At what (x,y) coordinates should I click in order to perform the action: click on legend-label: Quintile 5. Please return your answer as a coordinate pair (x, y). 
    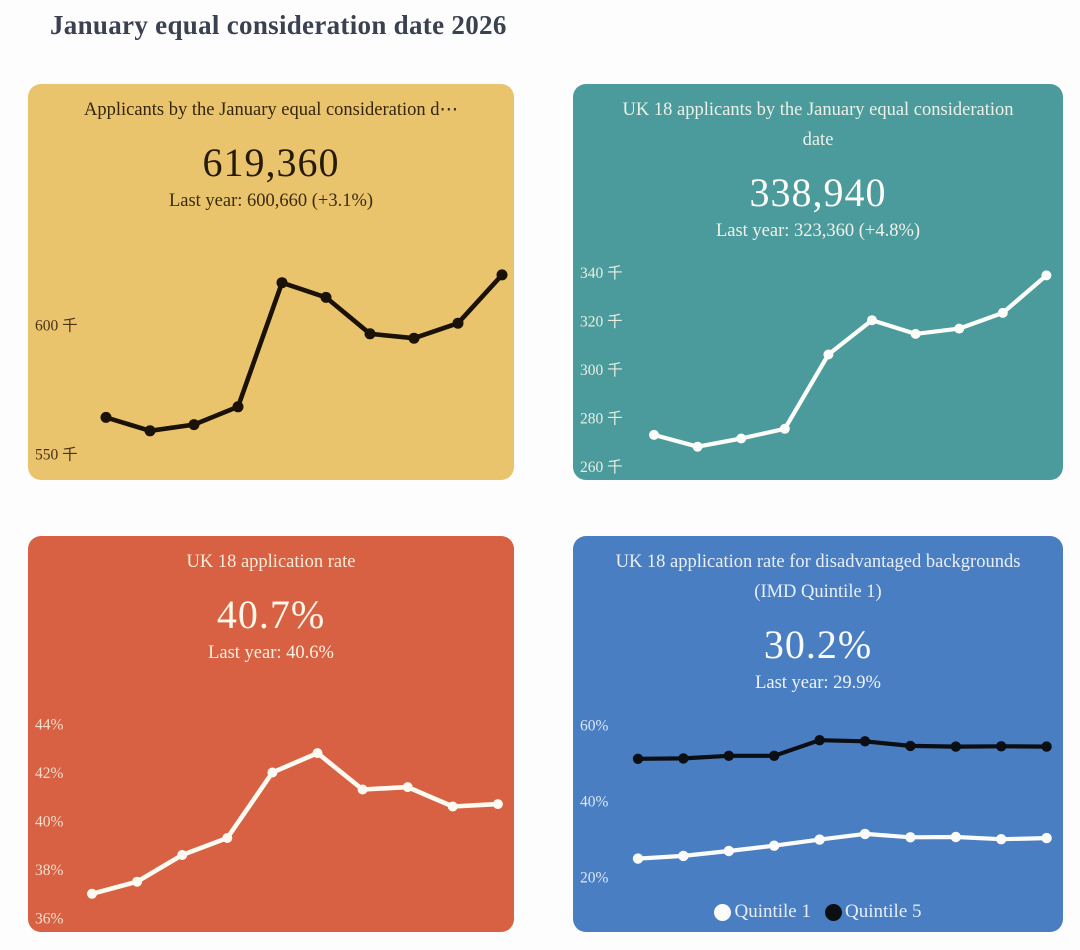
    Looking at the image, I should click on (883, 911).